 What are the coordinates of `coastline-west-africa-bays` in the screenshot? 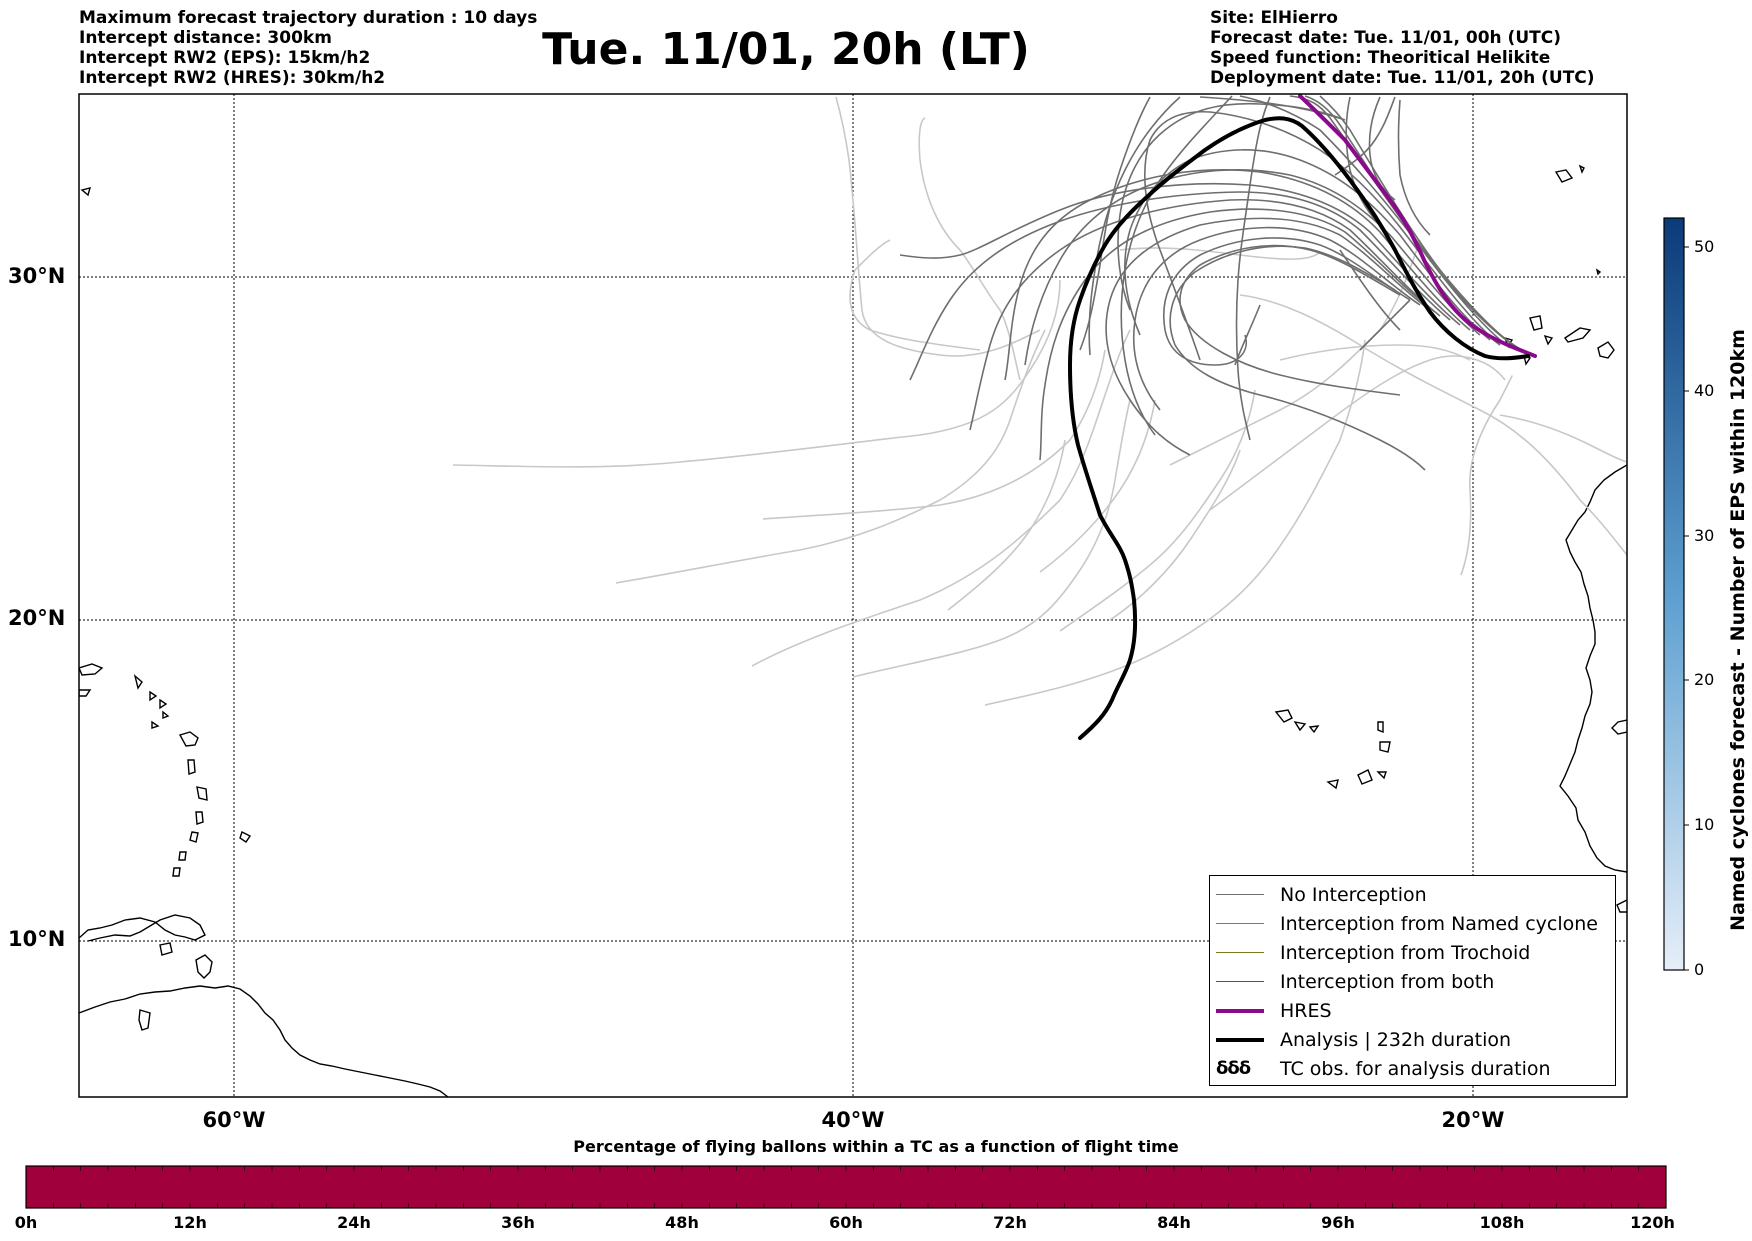 It's located at (1619, 727).